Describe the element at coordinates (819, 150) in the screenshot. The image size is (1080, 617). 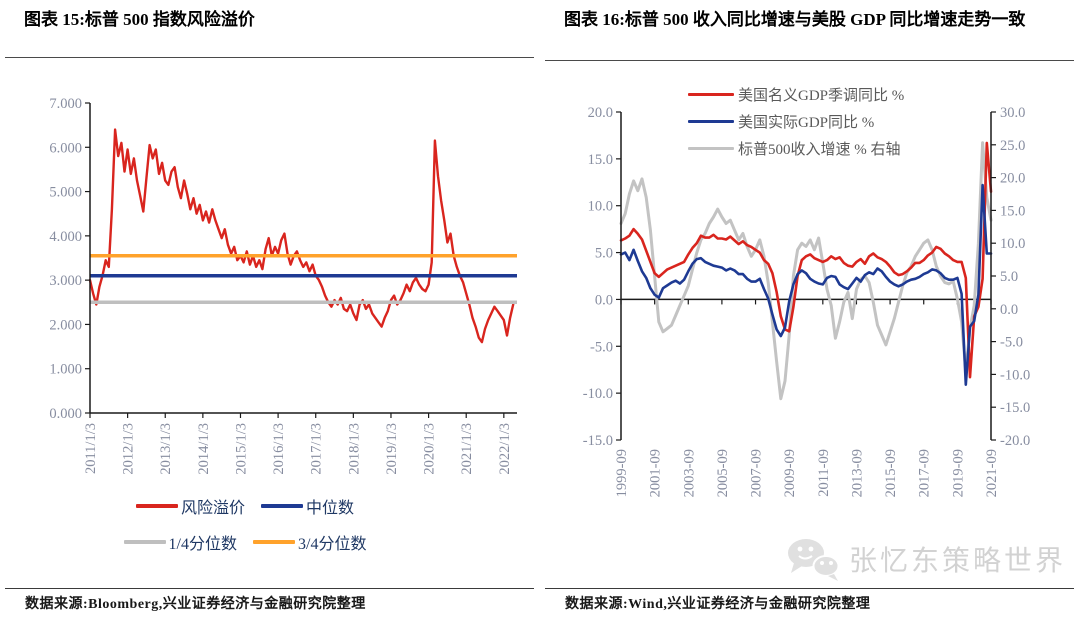
I see `legend-label: 标普500收入增速 % 右轴` at that location.